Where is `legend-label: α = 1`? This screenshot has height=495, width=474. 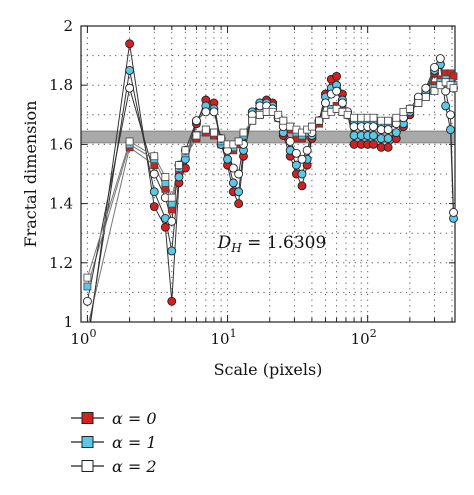
legend-label: α = 1 is located at coordinates (134, 442).